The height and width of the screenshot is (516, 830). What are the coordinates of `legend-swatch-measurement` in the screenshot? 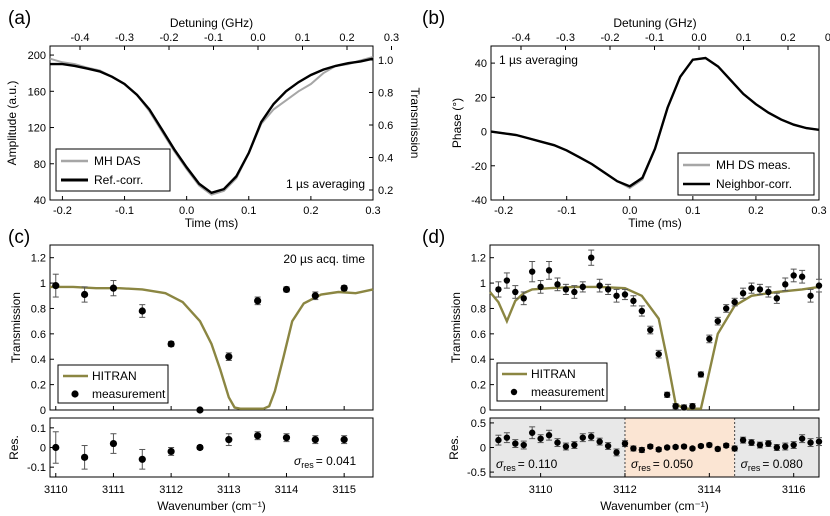 It's located at (514, 392).